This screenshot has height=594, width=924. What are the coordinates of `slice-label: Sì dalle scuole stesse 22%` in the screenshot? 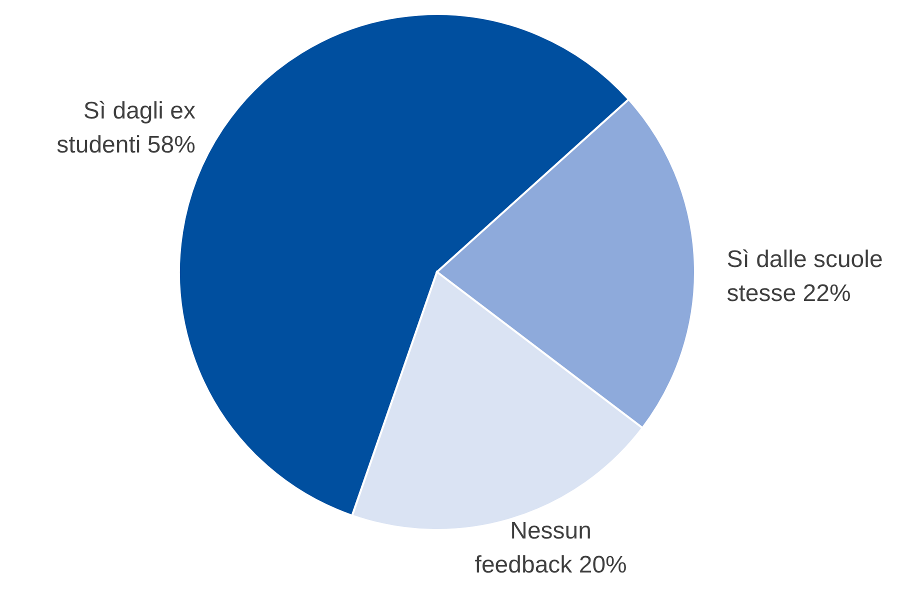 It's located at (804, 276).